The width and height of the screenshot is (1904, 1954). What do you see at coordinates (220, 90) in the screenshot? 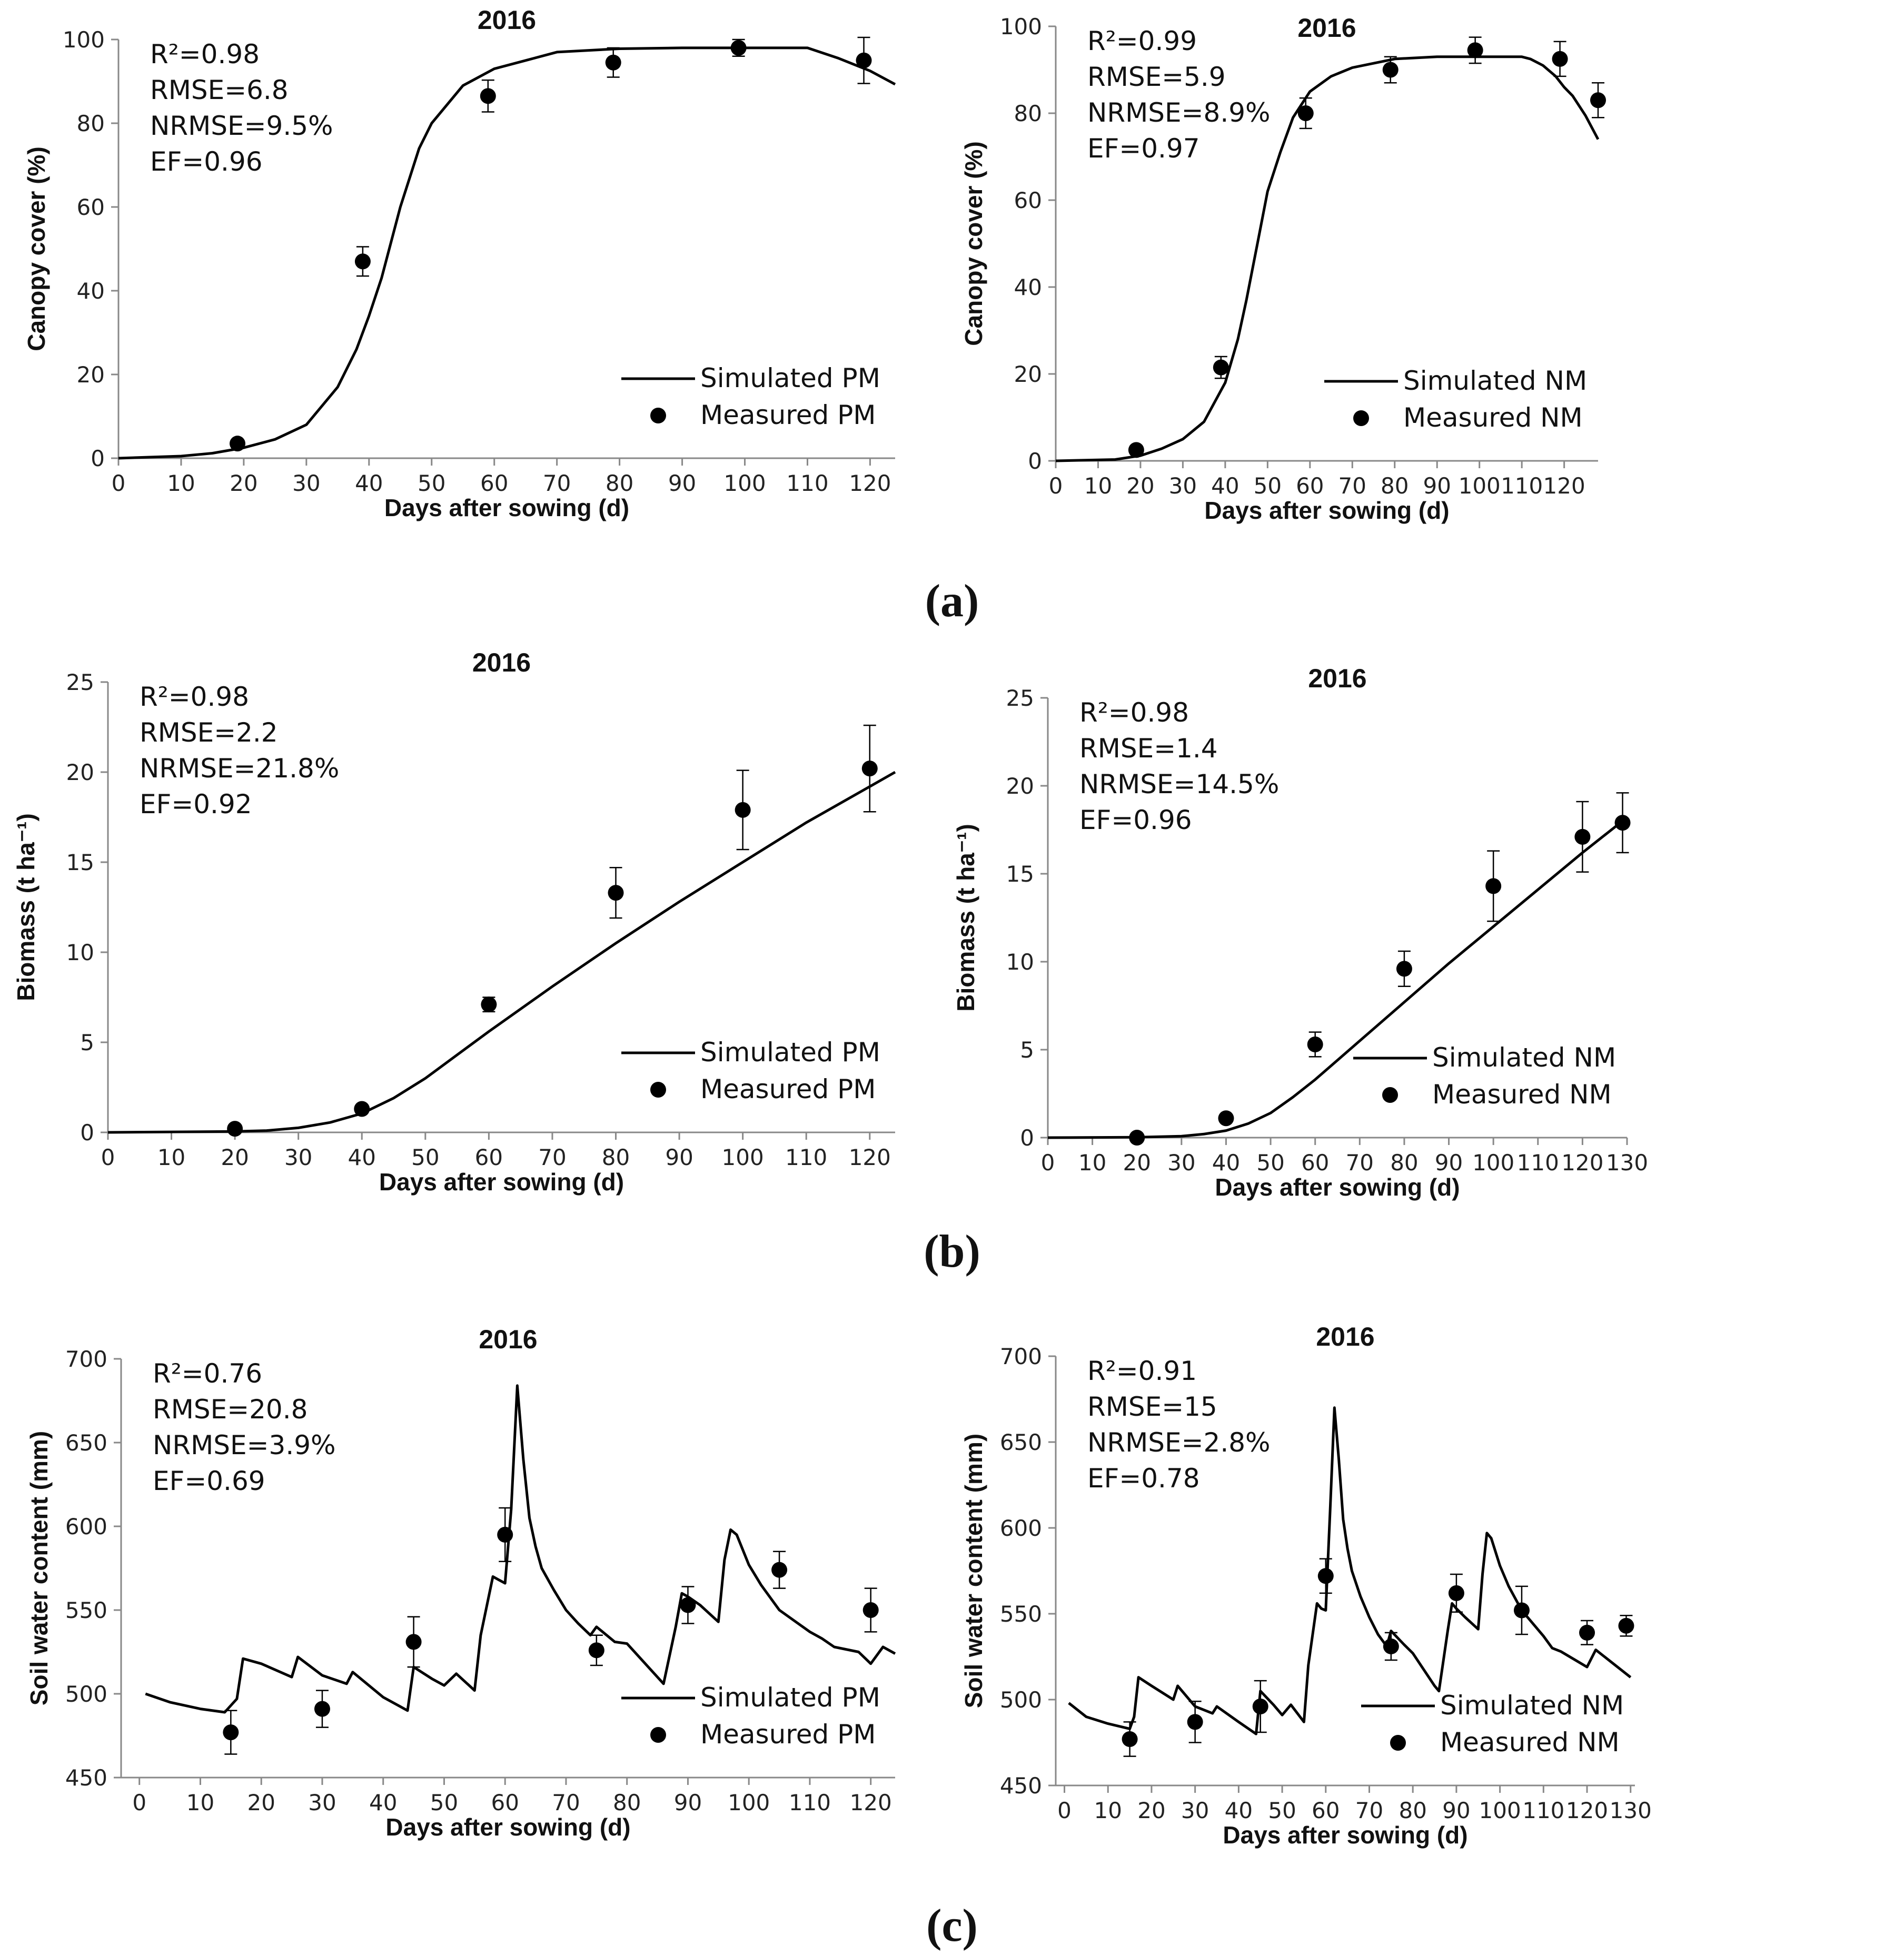
I see `stat-line: RMSE=6.8` at bounding box center [220, 90].